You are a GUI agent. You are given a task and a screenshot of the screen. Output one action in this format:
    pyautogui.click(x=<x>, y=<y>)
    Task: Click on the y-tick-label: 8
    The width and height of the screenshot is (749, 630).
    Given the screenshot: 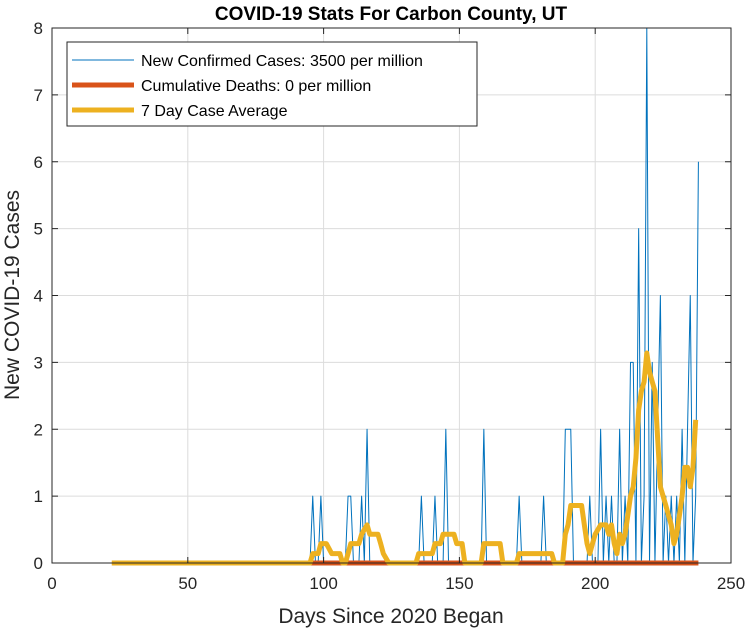 What is the action you would take?
    pyautogui.click(x=38, y=28)
    